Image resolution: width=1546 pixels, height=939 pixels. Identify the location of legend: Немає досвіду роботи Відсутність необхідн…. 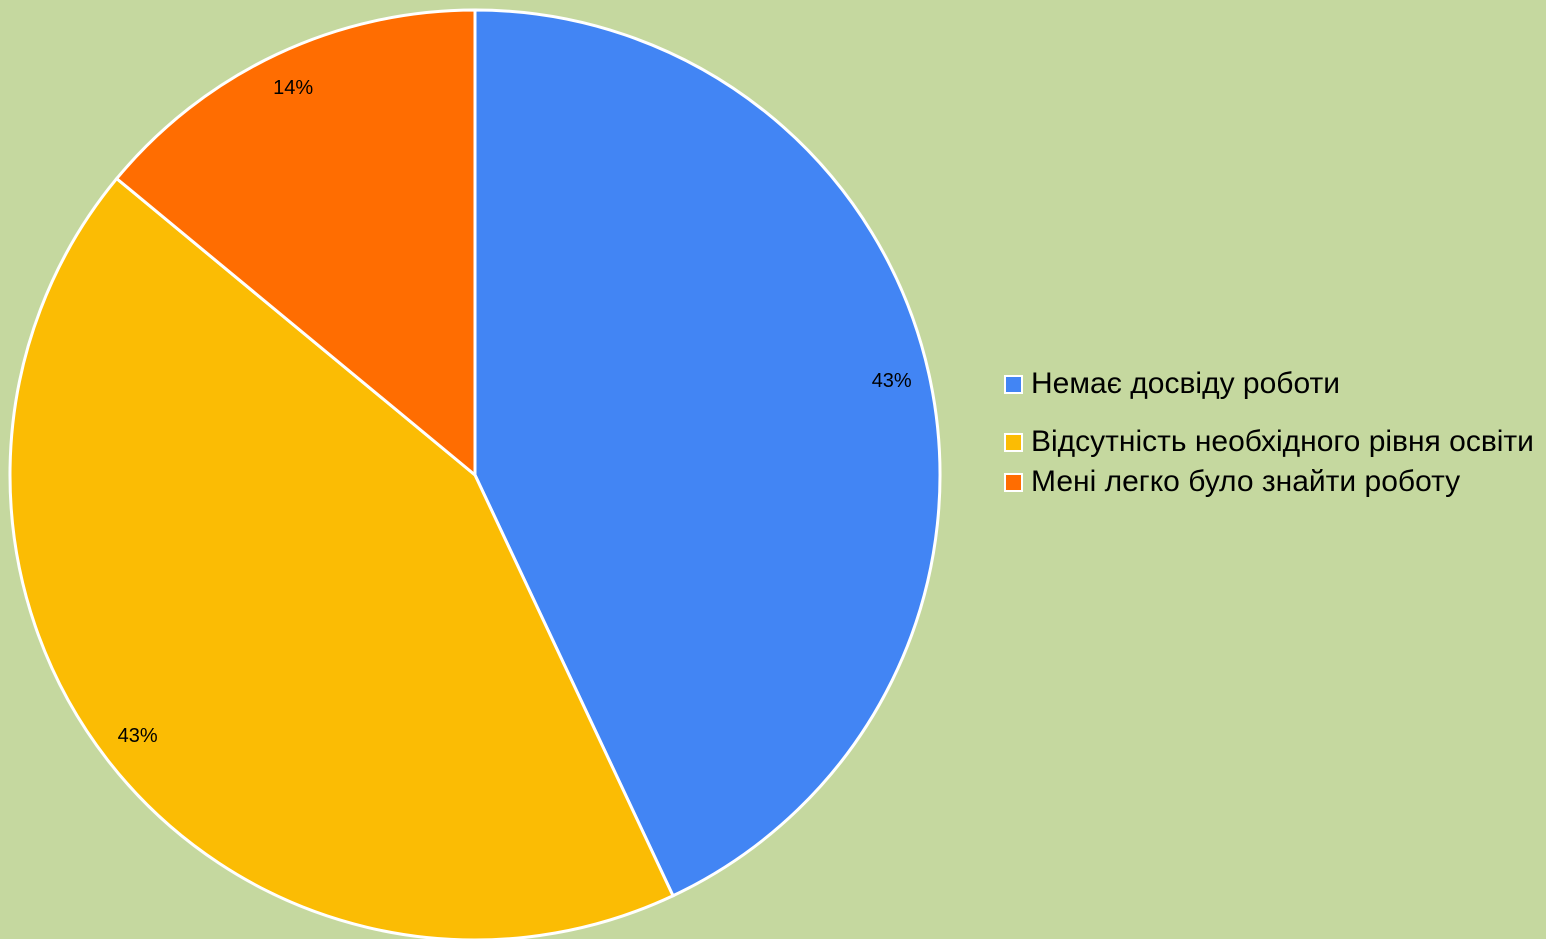
(1273, 444).